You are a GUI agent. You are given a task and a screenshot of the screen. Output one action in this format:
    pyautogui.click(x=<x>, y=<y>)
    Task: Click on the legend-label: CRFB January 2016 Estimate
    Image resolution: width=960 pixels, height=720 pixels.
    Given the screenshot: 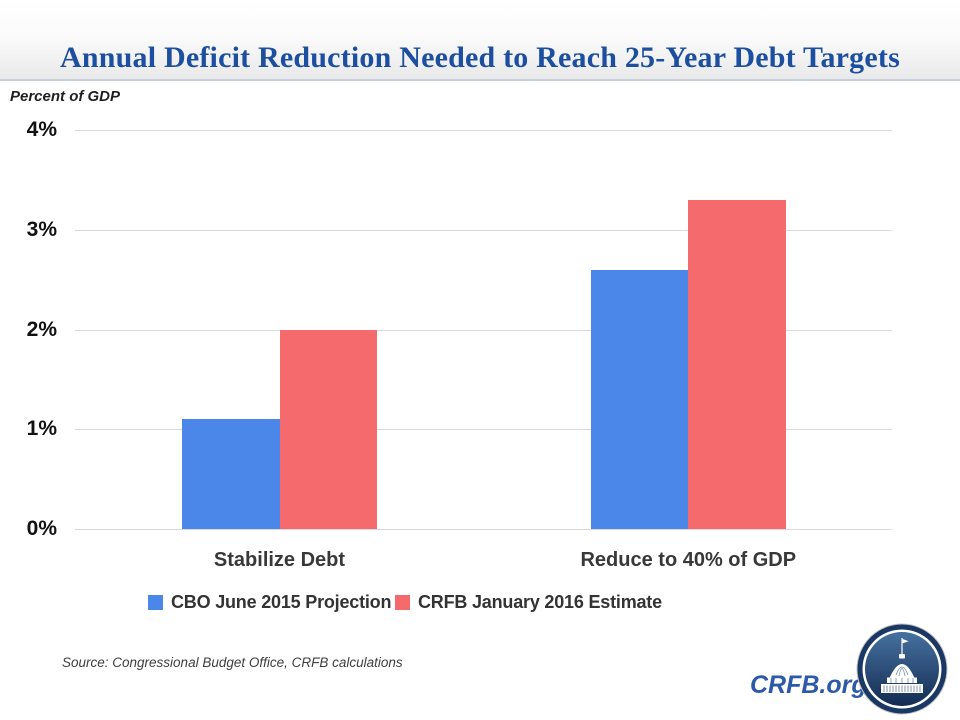 What is the action you would take?
    pyautogui.click(x=540, y=602)
    